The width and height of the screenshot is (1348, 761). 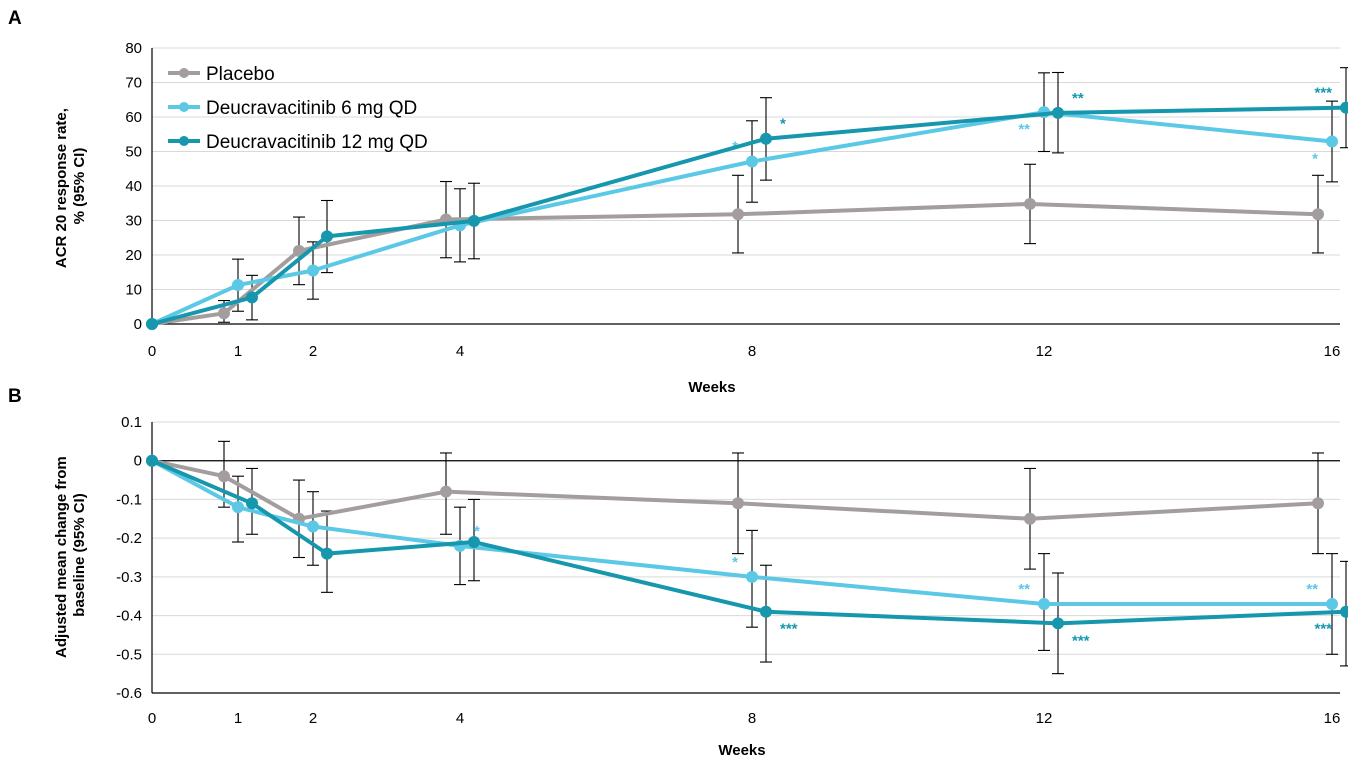 What do you see at coordinates (311, 108) in the screenshot?
I see `legend-label-deucravacitinib-6mg: Deucravacitinib 6 mg QD` at bounding box center [311, 108].